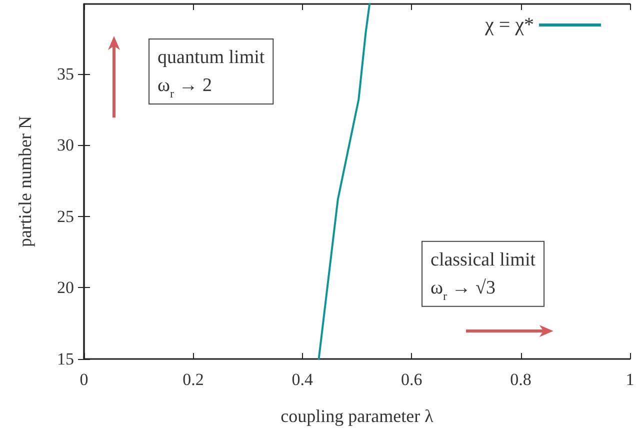 This screenshot has height=435, width=638. What do you see at coordinates (65, 74) in the screenshot?
I see `y-tick-label: 35` at bounding box center [65, 74].